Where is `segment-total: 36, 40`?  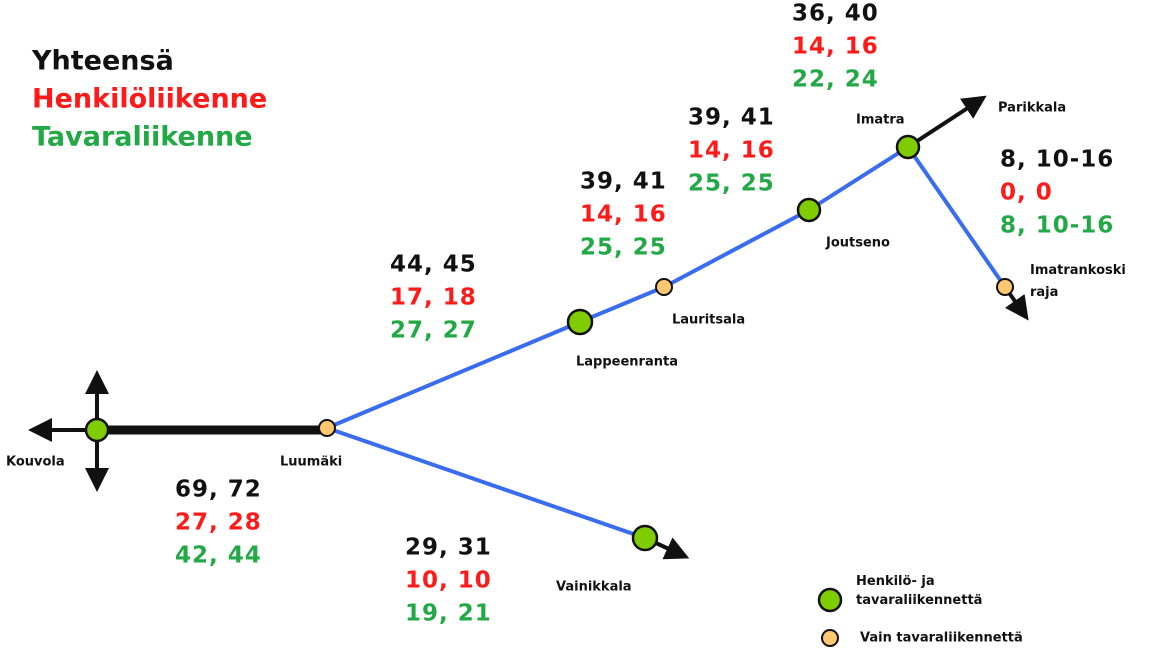 segment-total: 36, 40 is located at coordinates (835, 14).